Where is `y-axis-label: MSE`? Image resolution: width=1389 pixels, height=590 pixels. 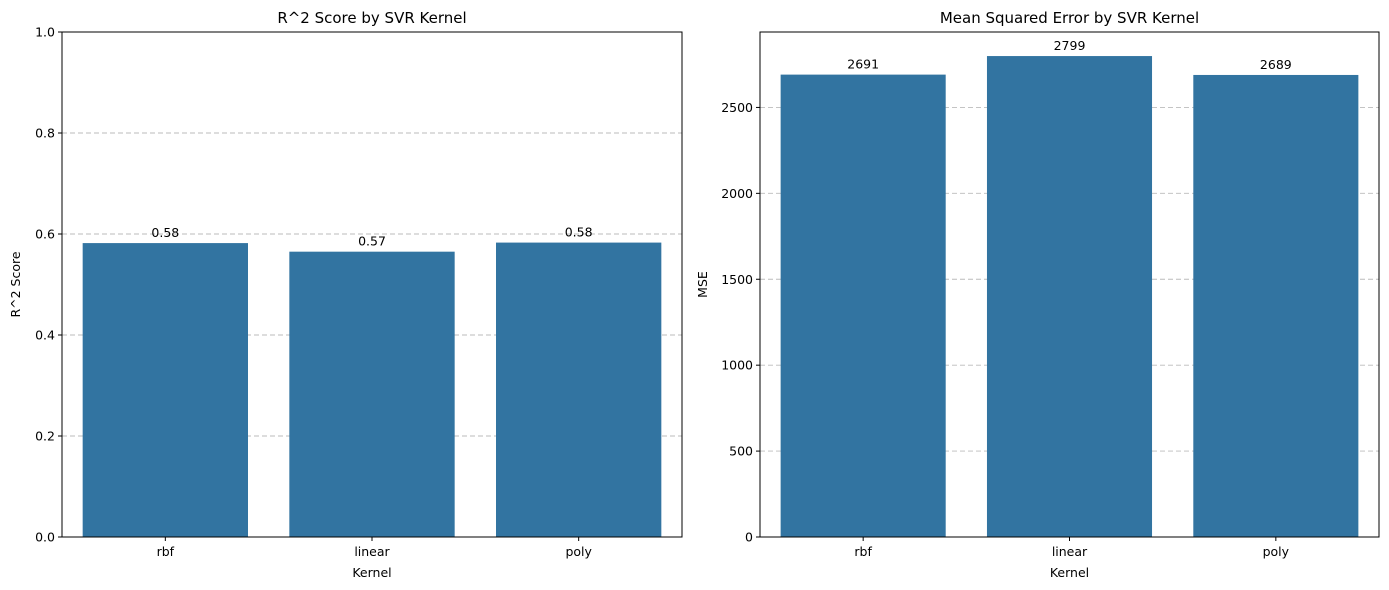
y-axis-label: MSE is located at coordinates (702, 284).